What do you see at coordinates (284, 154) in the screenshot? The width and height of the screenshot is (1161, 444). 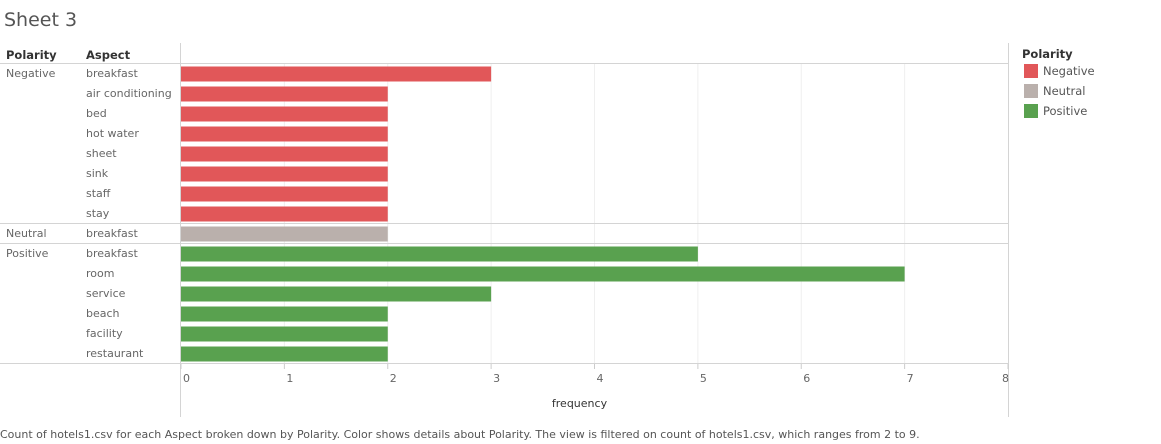 I see `bar-negative-sheet` at bounding box center [284, 154].